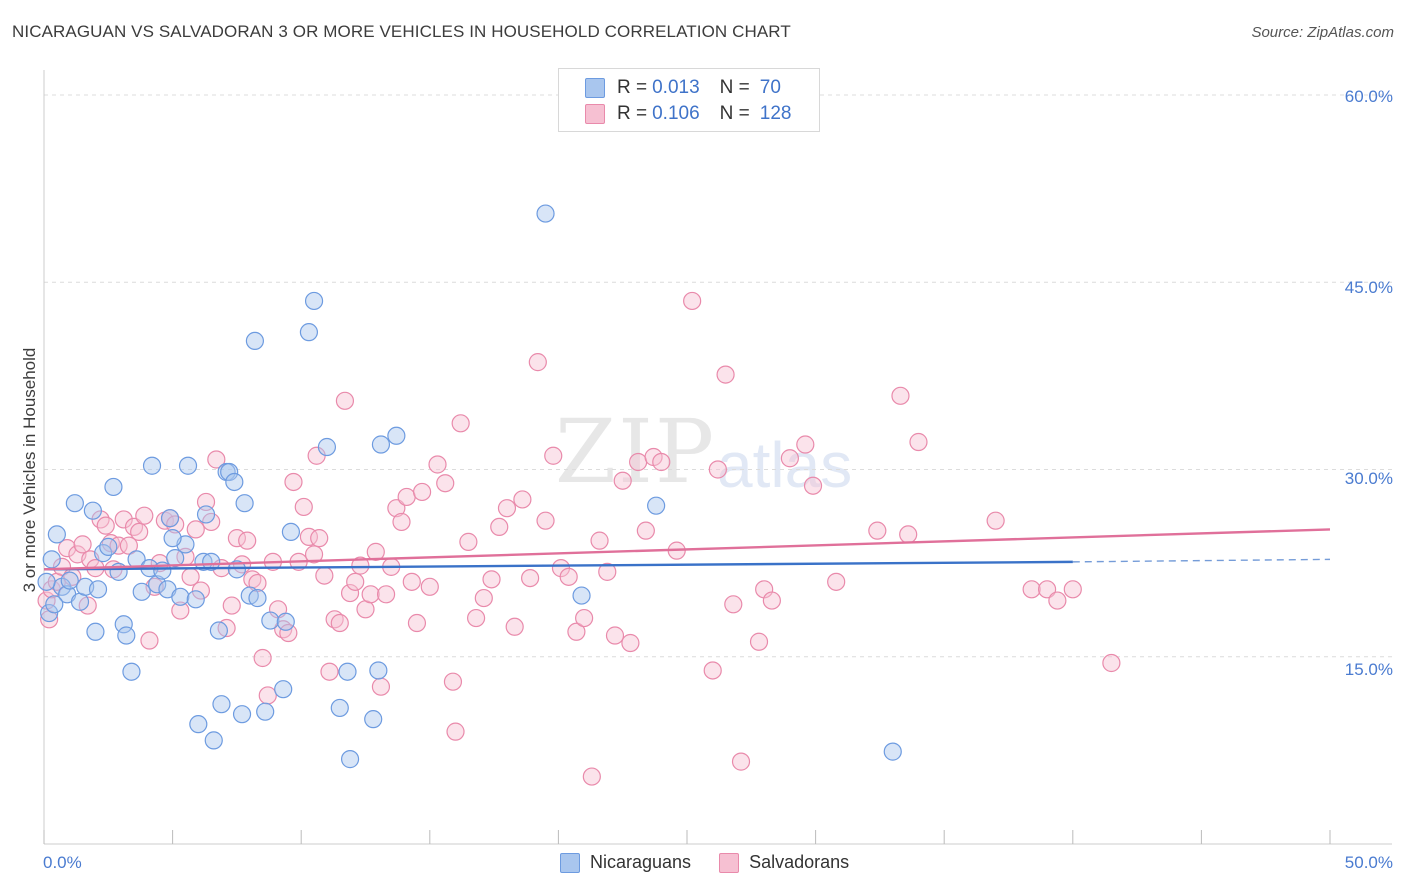 The image size is (1406, 892). What do you see at coordinates (1368, 478) in the screenshot?
I see `y-tick-label-30: 30.0%` at bounding box center [1368, 478].